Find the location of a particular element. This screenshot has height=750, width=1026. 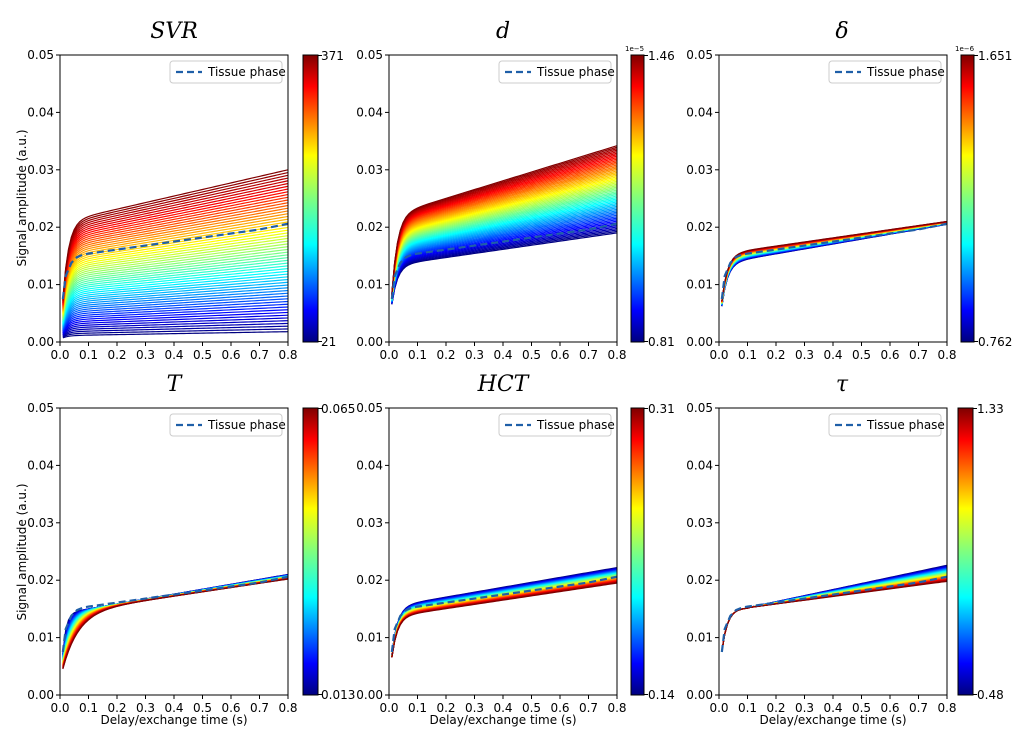

colorbar-max-label: 1.651 is located at coordinates (995, 56).